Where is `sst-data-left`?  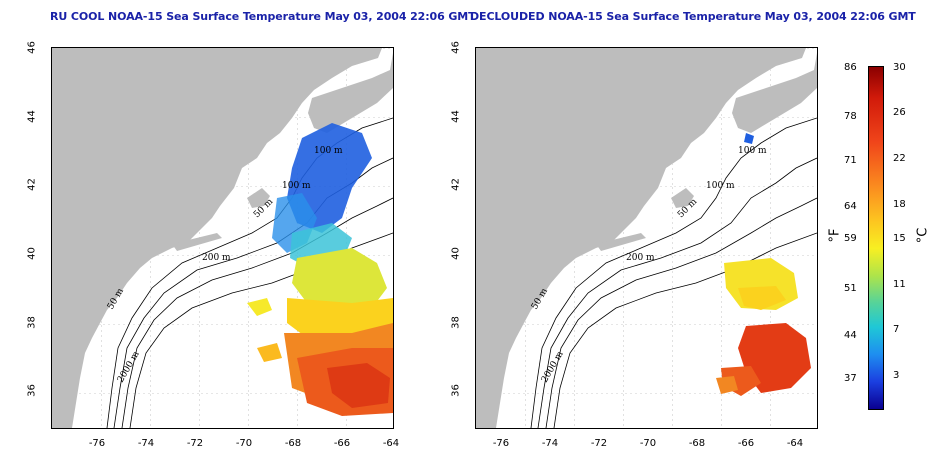
sst-data-left is located at coordinates (320, 269).